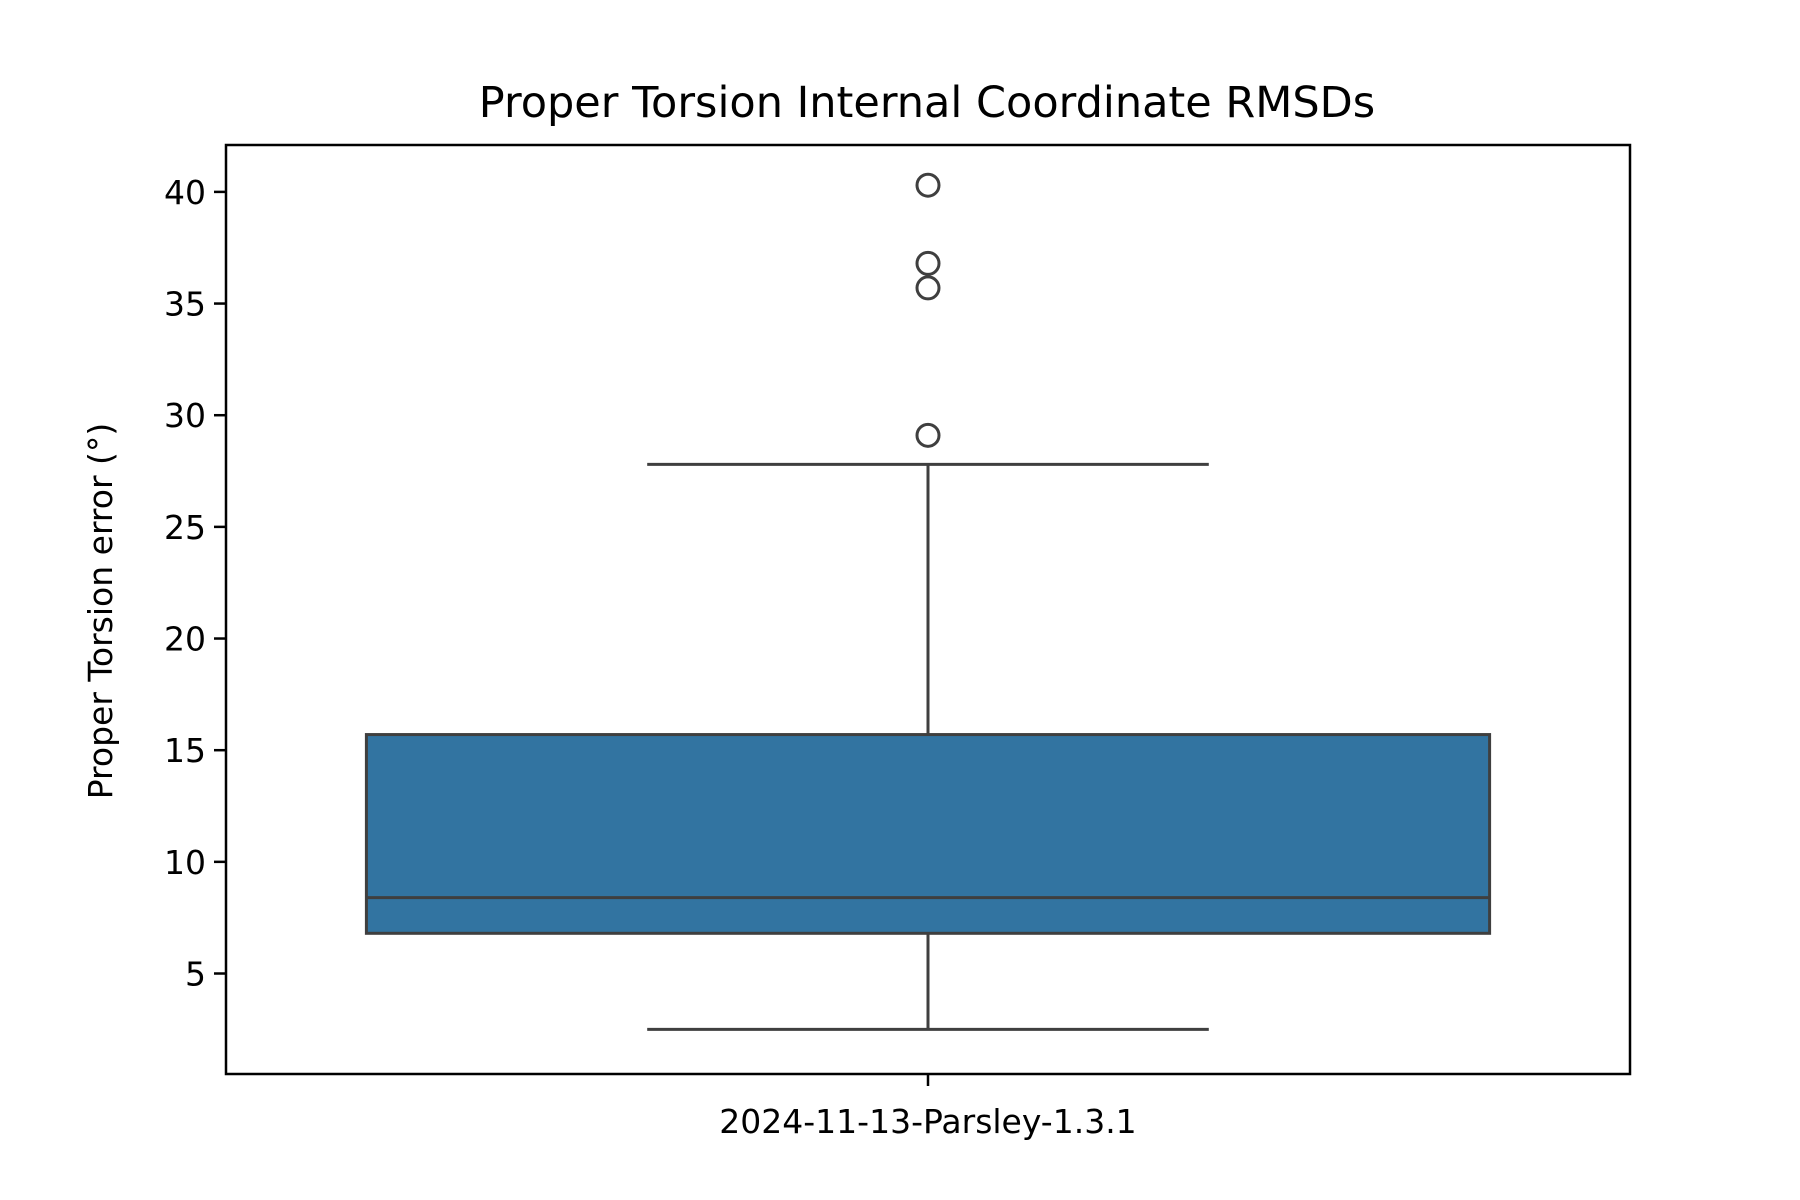 This screenshot has height=1200, width=1800. Describe the element at coordinates (928, 834) in the screenshot. I see `interquartile-box` at that location.